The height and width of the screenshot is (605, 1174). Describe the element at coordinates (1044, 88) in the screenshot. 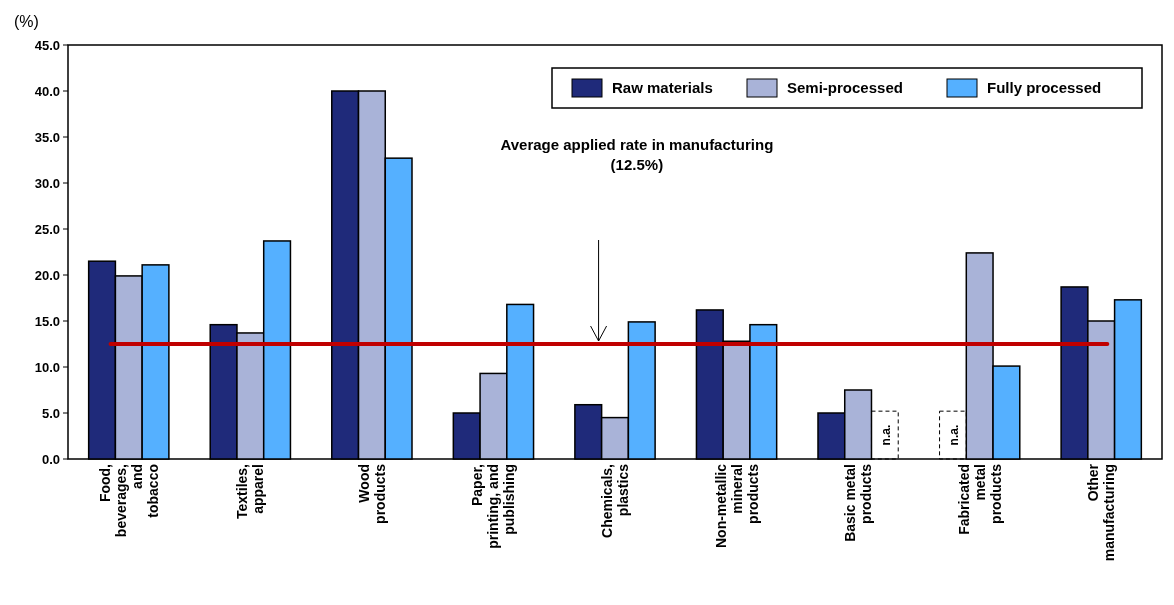

I see `legend-label: Fully processed` at that location.